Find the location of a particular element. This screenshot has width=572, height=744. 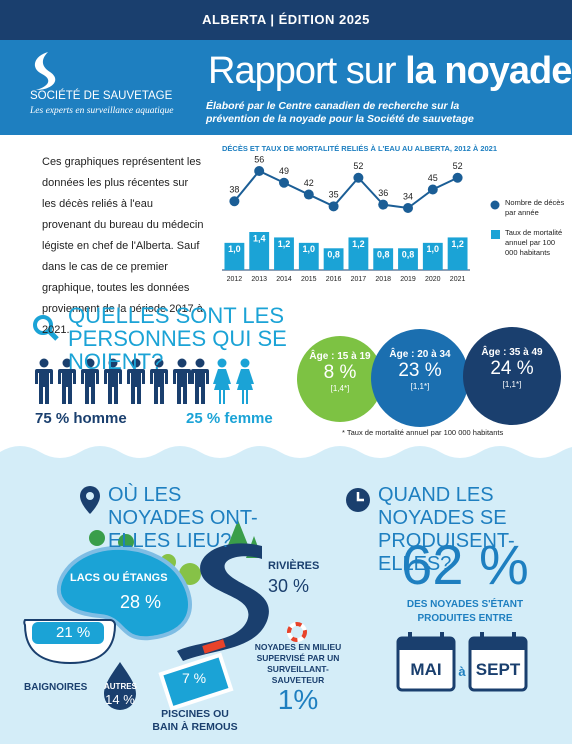

x-tick-label: 2015 is located at coordinates (309, 279).